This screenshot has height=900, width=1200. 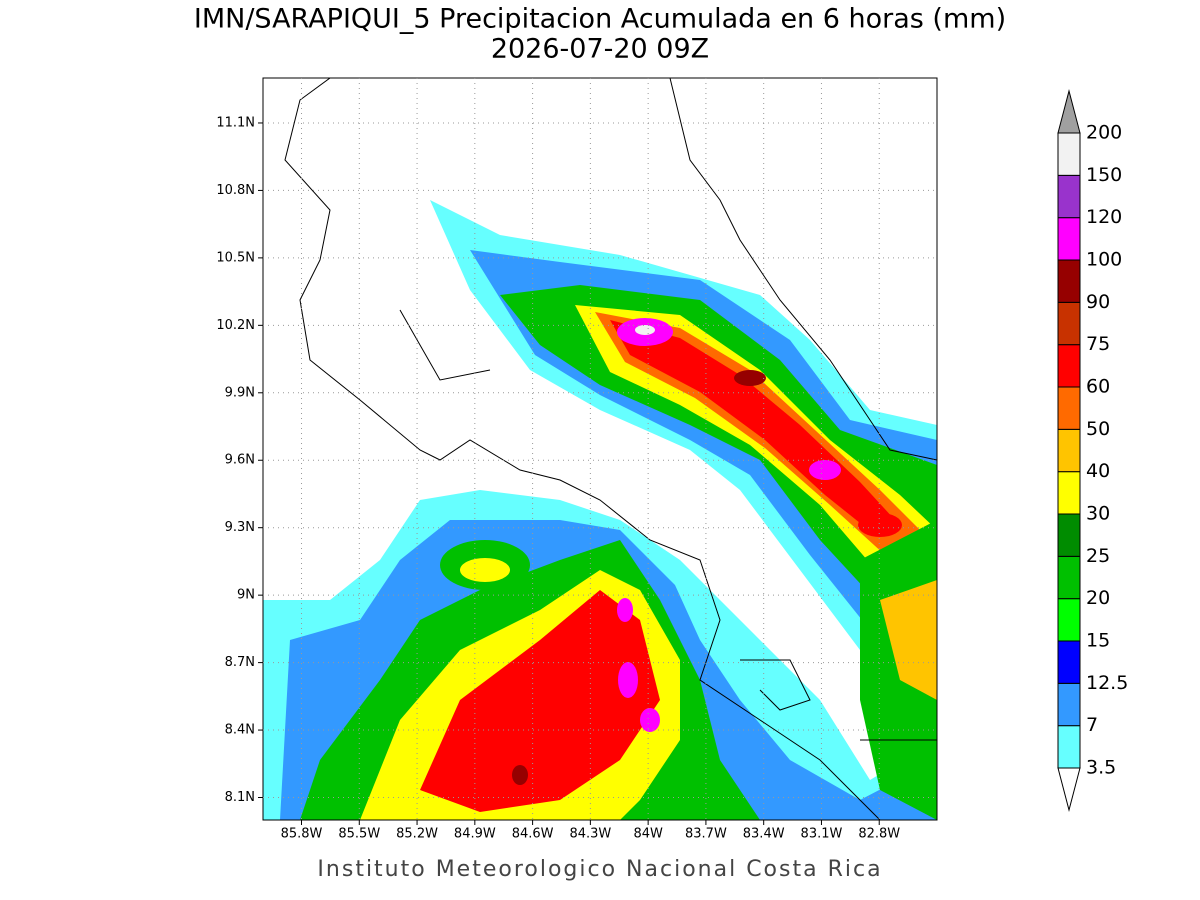 What do you see at coordinates (879, 834) in the screenshot?
I see `lon-tick-label: 82.8W` at bounding box center [879, 834].